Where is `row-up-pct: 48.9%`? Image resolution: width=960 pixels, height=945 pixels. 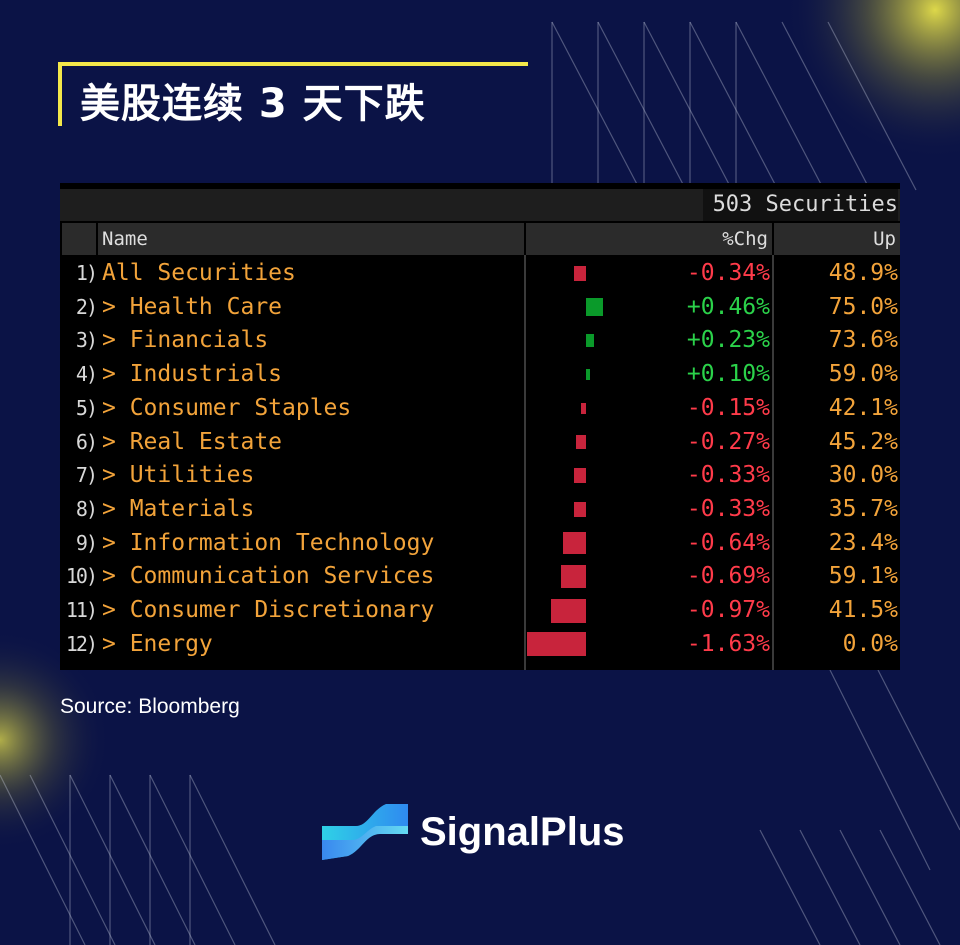
row-up-pct: 48.9% is located at coordinates (863, 273).